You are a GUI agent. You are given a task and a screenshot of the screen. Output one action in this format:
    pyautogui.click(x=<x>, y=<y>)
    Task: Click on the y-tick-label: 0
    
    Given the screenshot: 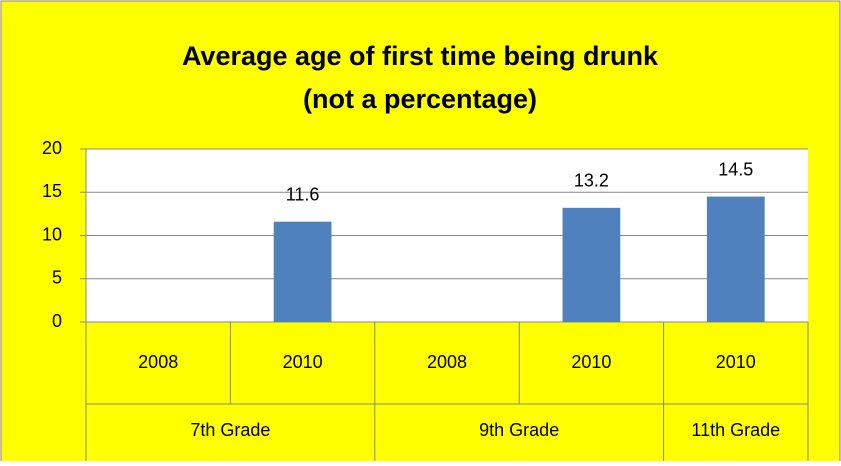 What is the action you would take?
    pyautogui.click(x=57, y=321)
    